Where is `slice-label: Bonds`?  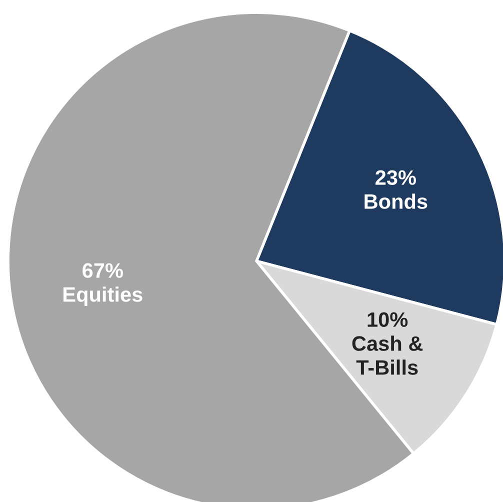
slice-label: Bonds is located at coordinates (396, 201).